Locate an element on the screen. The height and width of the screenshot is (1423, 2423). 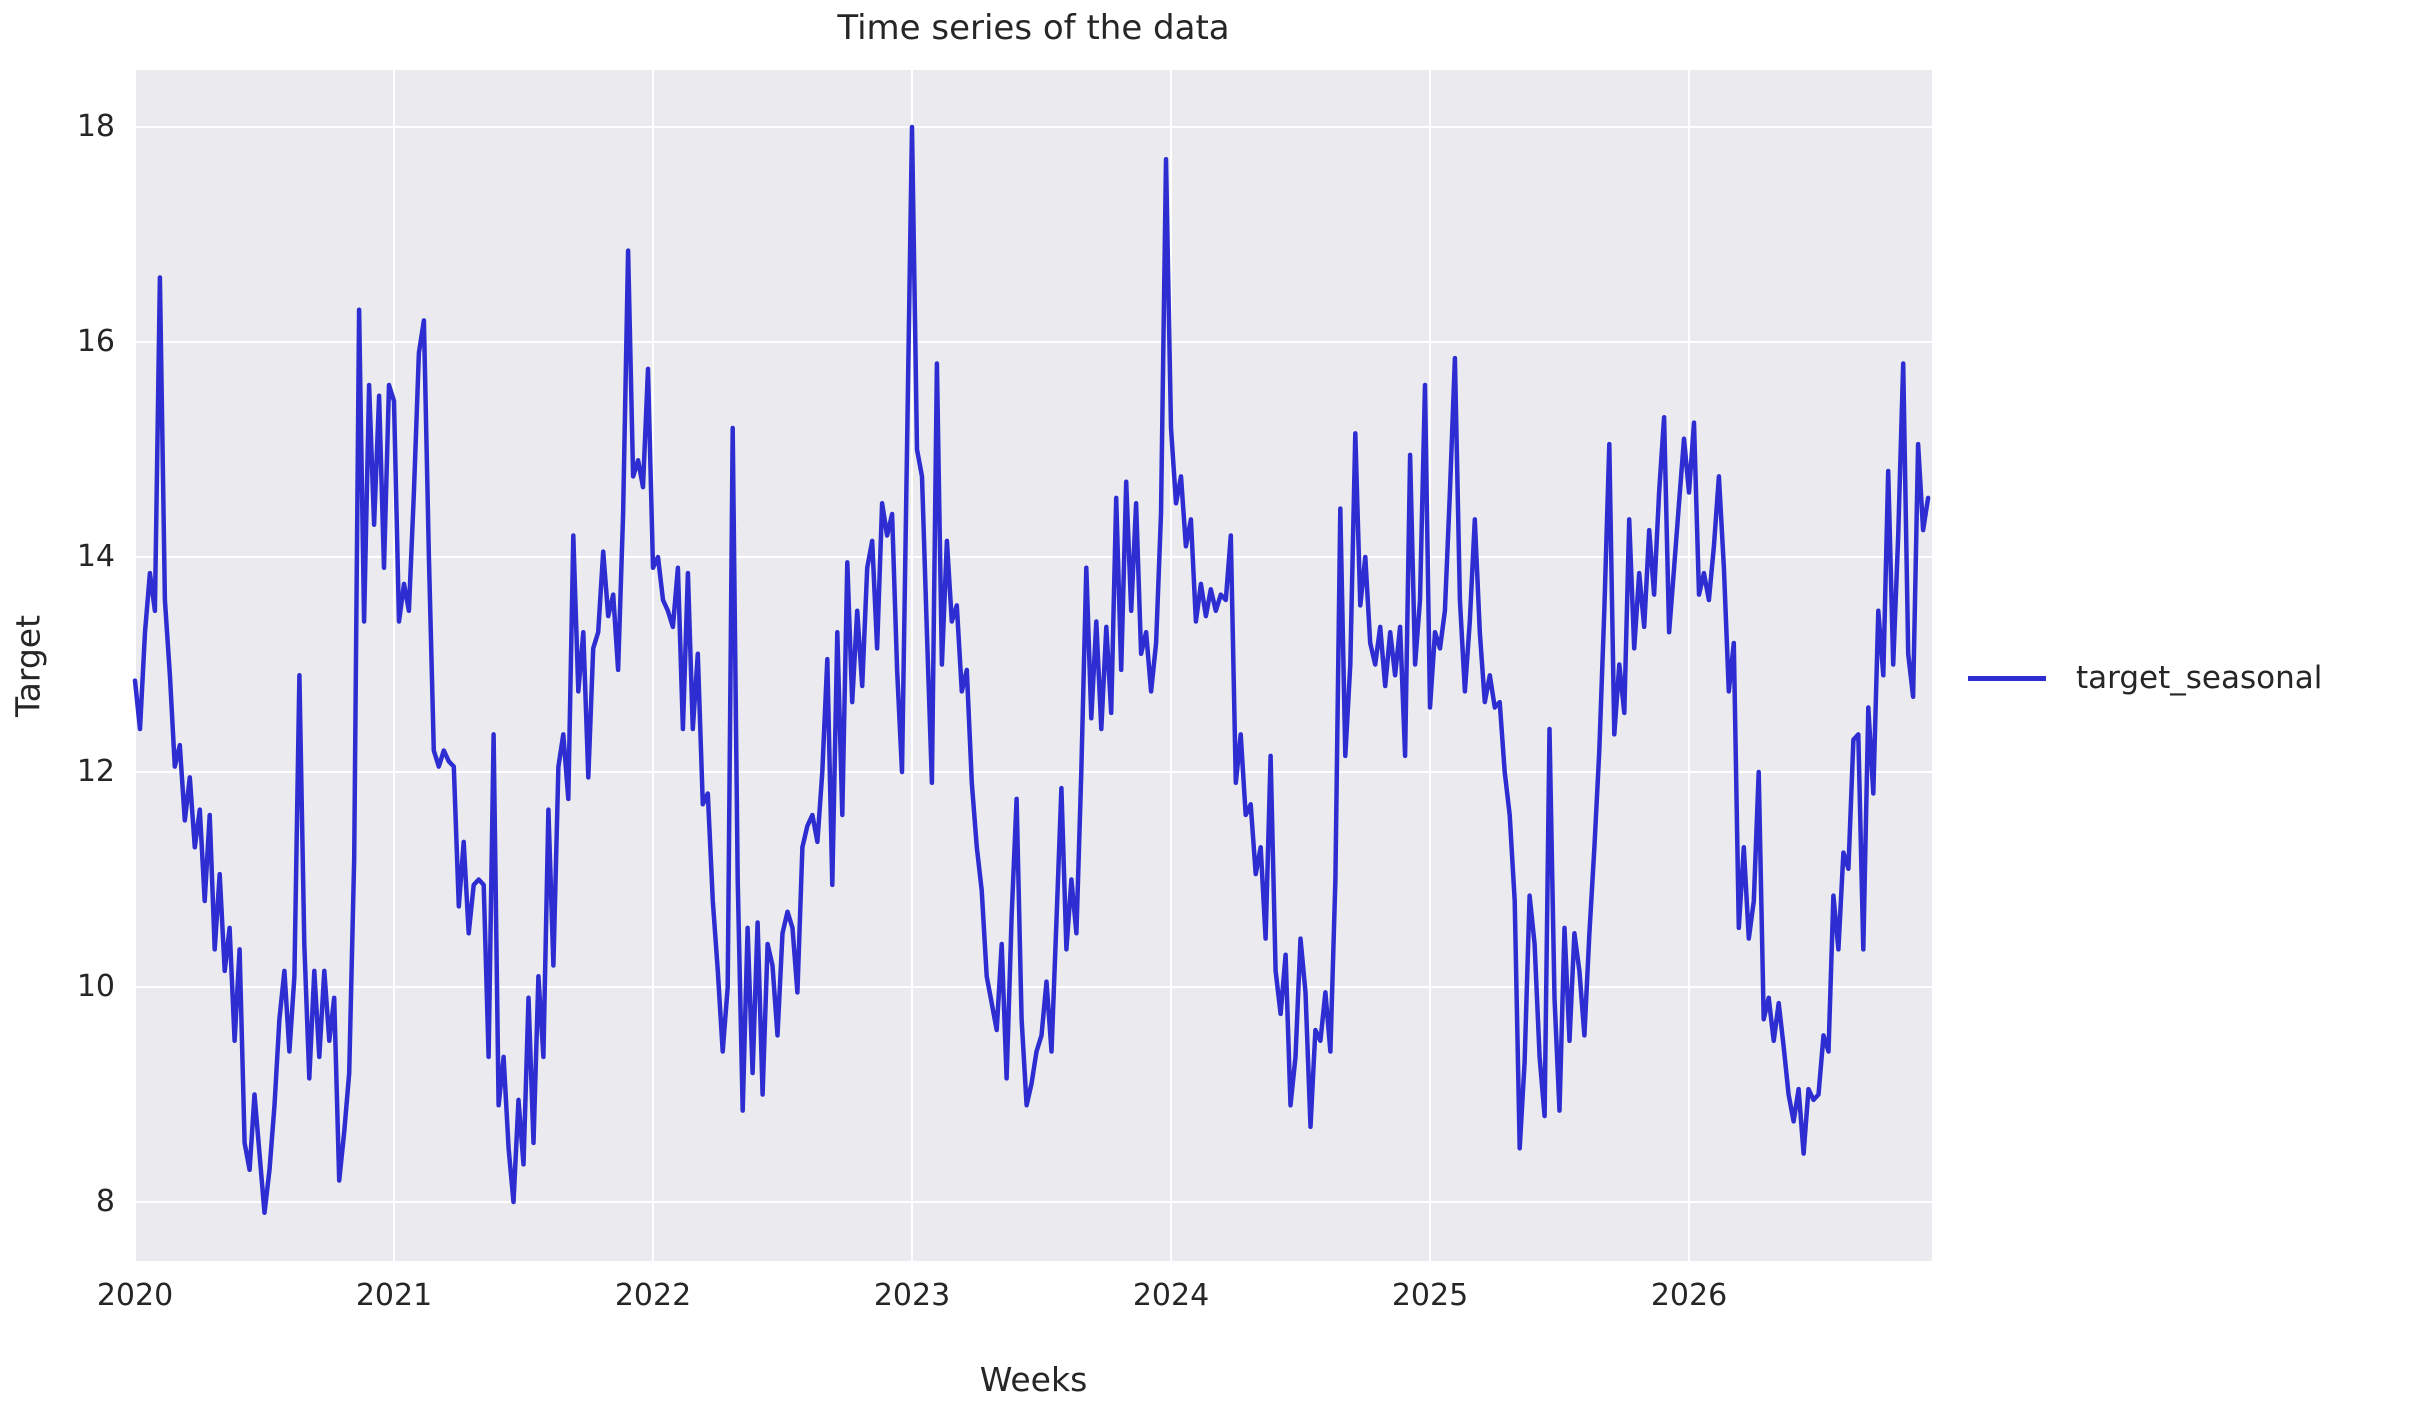
x-tick-2024: 2024 is located at coordinates (1171, 1295).